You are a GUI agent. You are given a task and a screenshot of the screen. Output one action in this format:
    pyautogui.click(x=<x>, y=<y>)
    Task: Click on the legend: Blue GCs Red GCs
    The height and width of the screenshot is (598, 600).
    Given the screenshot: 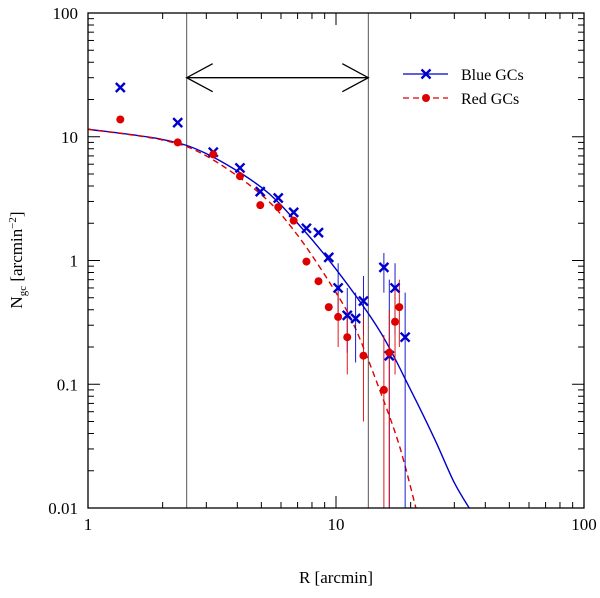 What is the action you would take?
    pyautogui.click(x=463, y=87)
    